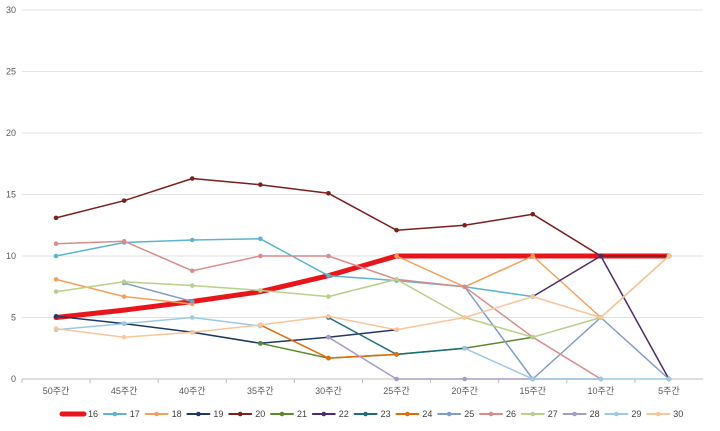 This screenshot has height=431, width=720. What do you see at coordinates (595, 414) in the screenshot?
I see `legend-label: 28` at bounding box center [595, 414].